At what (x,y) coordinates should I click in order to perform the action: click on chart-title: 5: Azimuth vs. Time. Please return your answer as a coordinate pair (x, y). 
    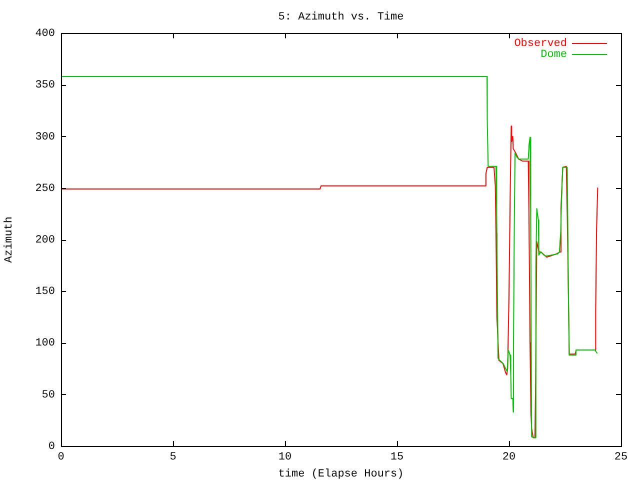
    Looking at the image, I should click on (341, 18).